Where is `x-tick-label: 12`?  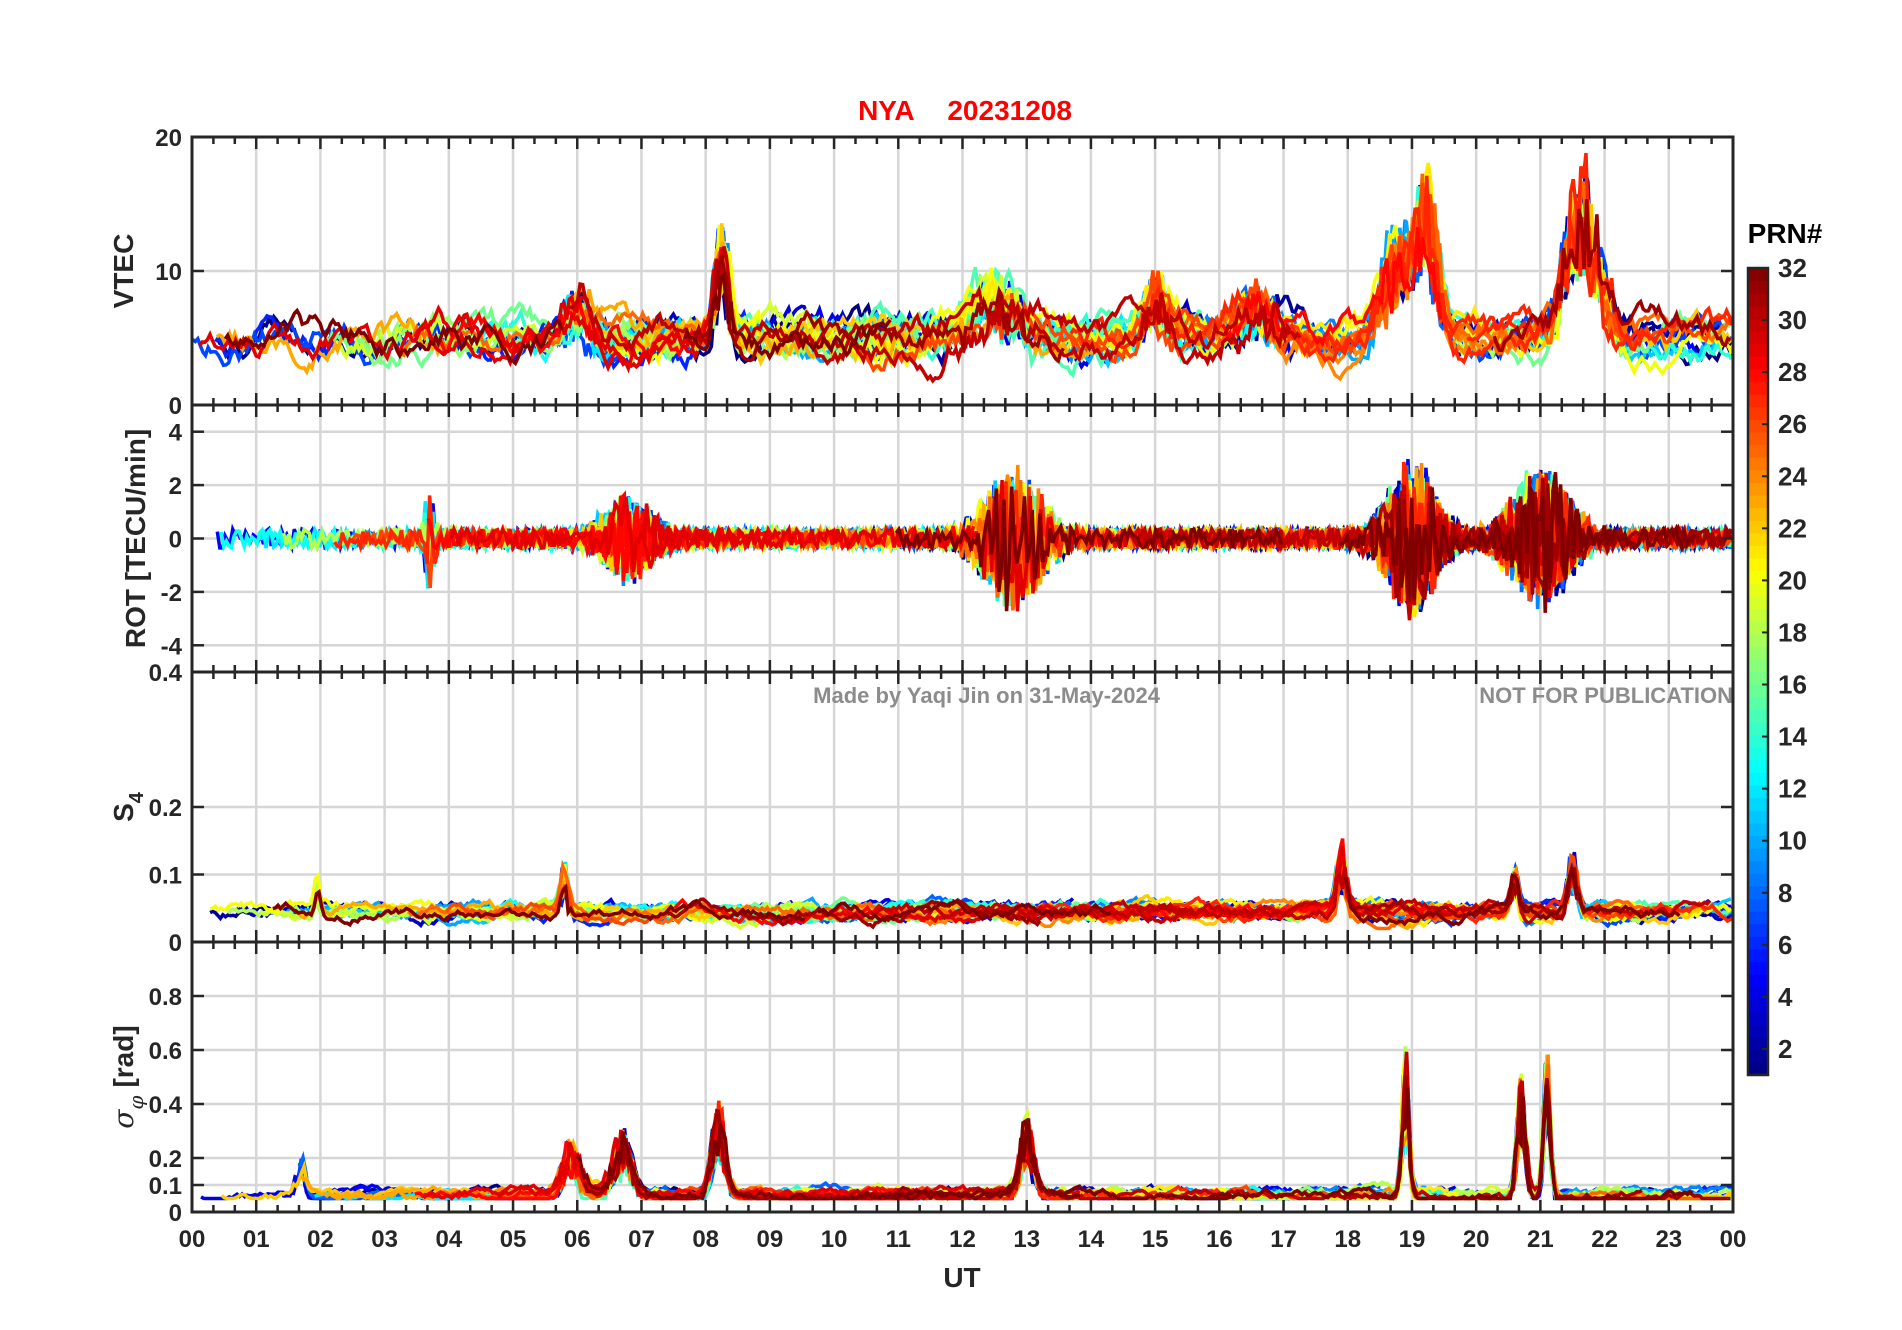 x-tick-label: 12 is located at coordinates (962, 1239).